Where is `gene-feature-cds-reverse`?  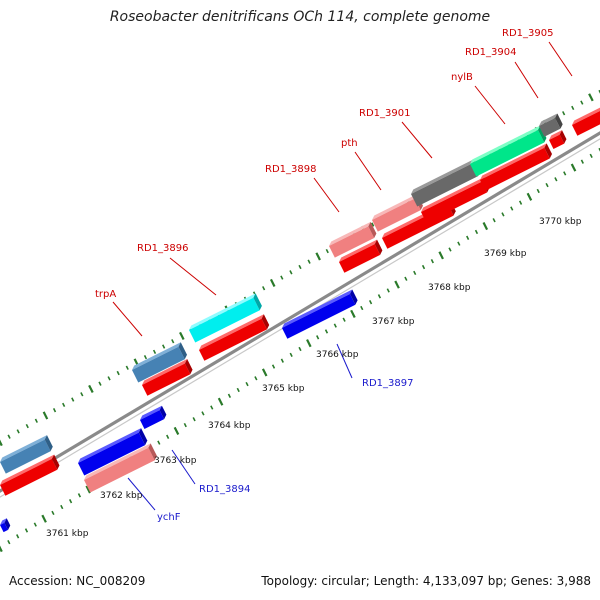 gene-feature-cds-reverse is located at coordinates (113, 452).